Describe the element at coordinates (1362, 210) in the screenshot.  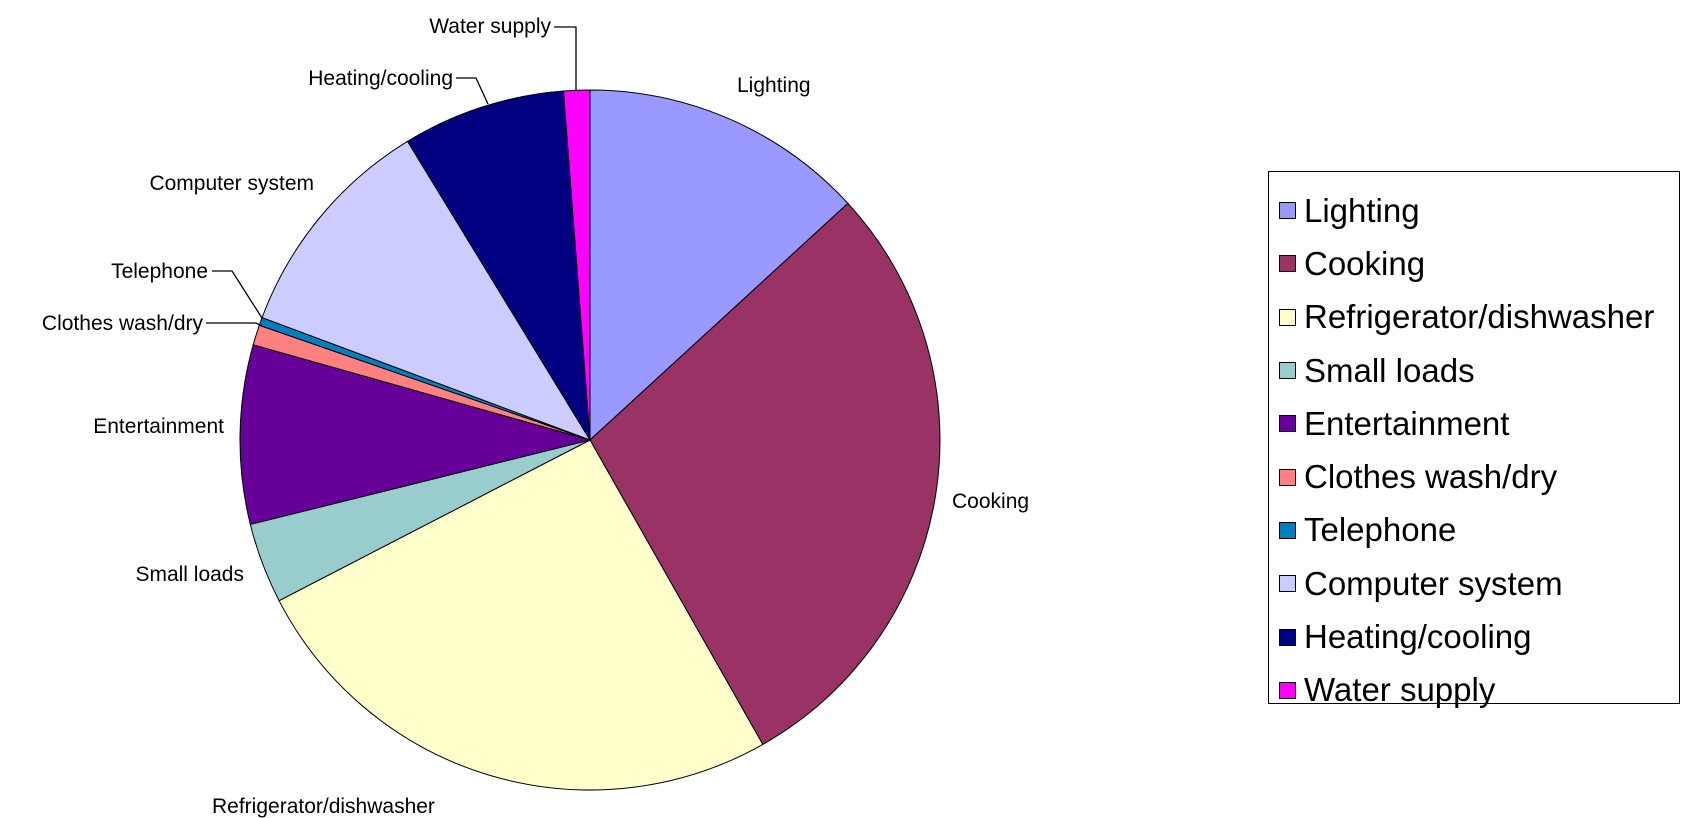
I see `legend-label: Lighting` at that location.